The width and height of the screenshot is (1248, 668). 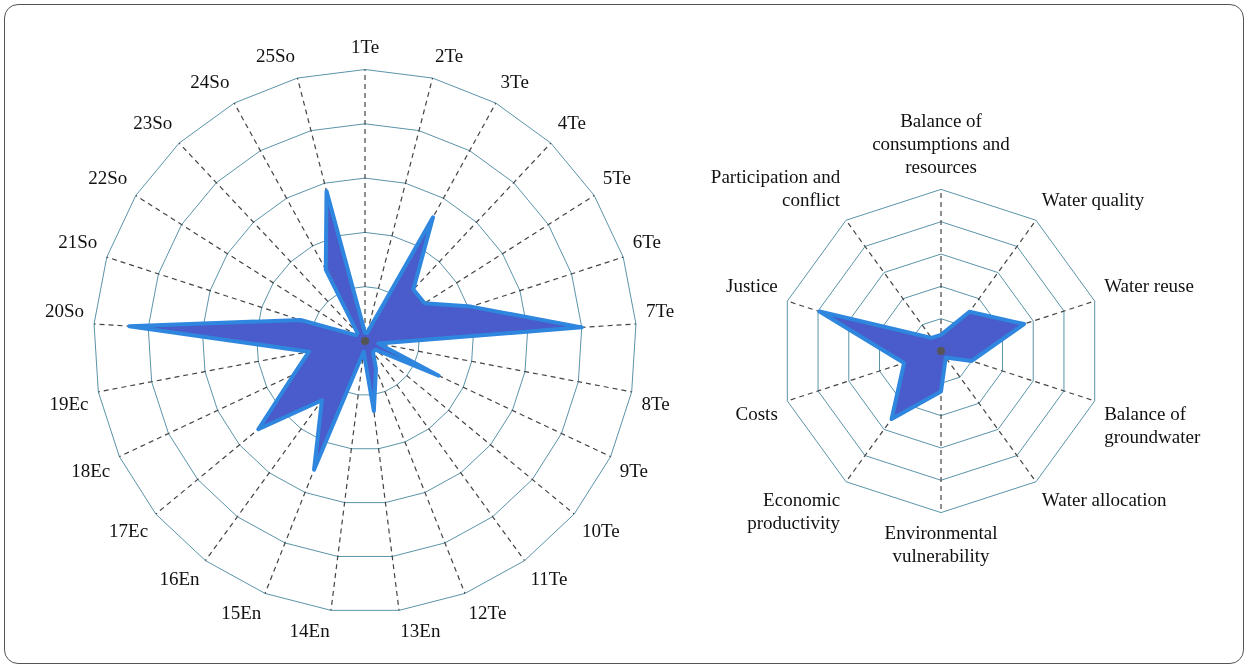 What do you see at coordinates (91, 471) in the screenshot?
I see `spoke-label: 18Ec` at bounding box center [91, 471].